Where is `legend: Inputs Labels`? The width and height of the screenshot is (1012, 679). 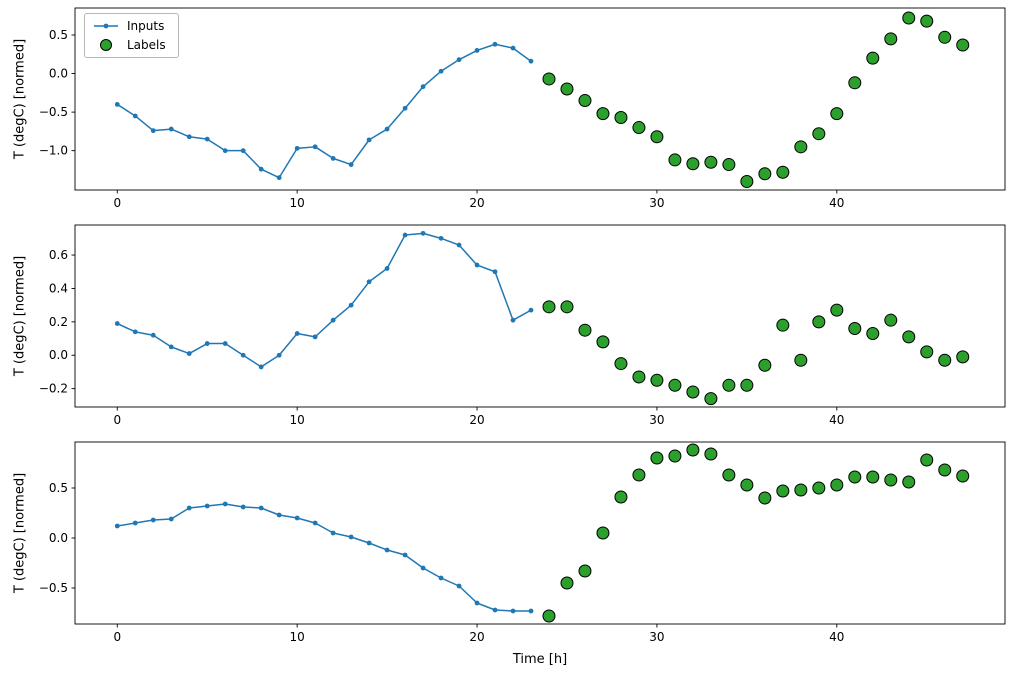 legend: Inputs Labels is located at coordinates (131, 35).